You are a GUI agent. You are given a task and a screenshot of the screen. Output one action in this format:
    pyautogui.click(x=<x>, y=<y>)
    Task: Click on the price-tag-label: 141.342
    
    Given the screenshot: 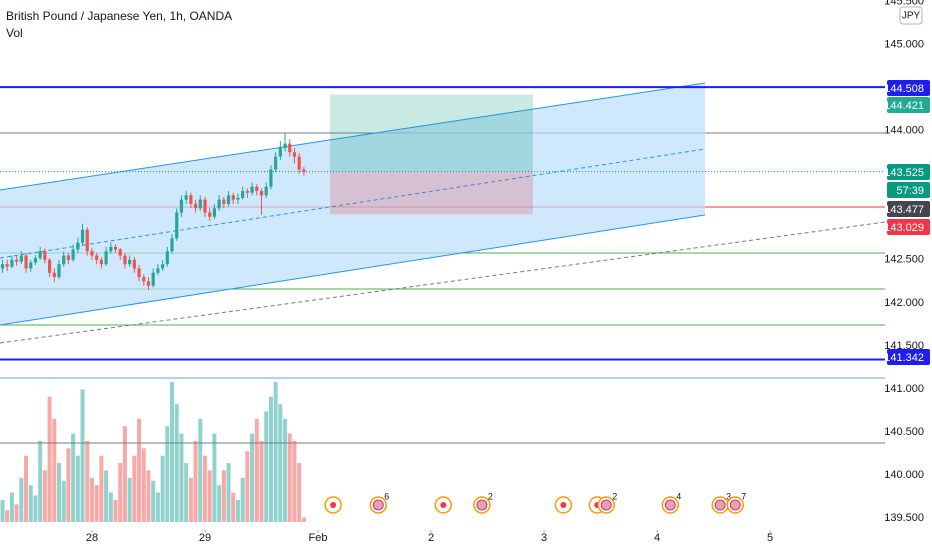 What is the action you would take?
    pyautogui.click(x=904, y=358)
    